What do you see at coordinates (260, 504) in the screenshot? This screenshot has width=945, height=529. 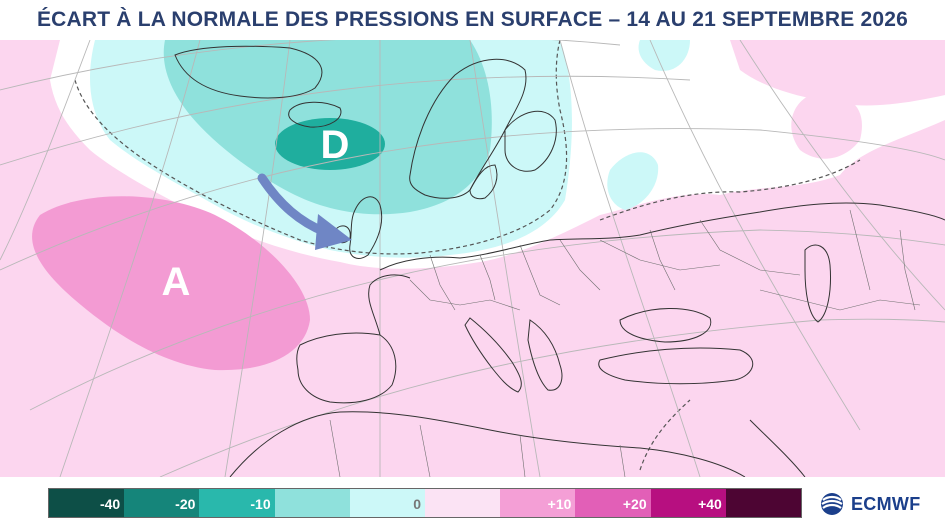 I see `legend-label: -10` at bounding box center [260, 504].